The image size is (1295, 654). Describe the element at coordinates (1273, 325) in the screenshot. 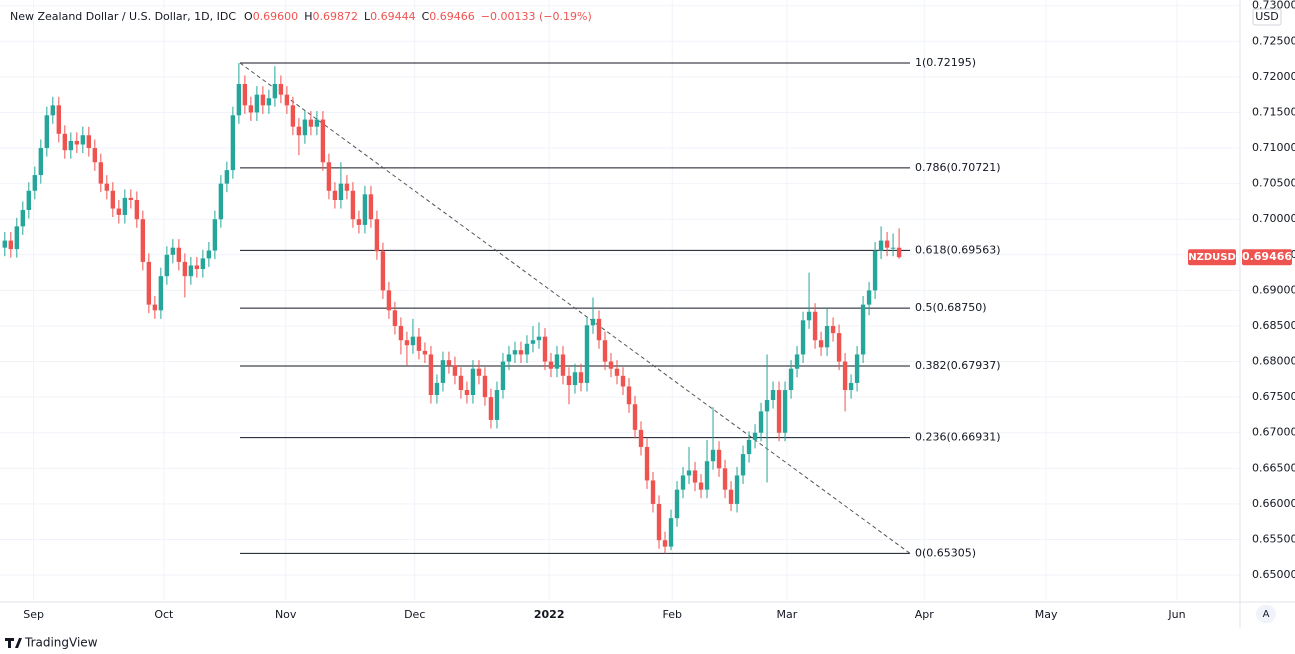

I see `y-tick-label: 0.68500` at that location.